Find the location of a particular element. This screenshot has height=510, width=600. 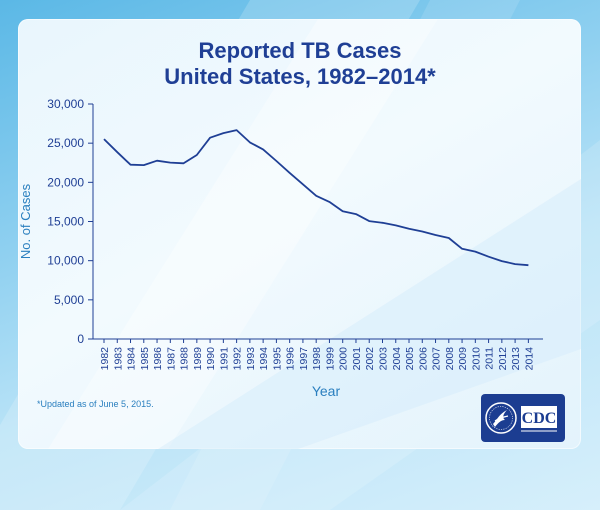

x-tick-label: 2006 is located at coordinates (423, 359).